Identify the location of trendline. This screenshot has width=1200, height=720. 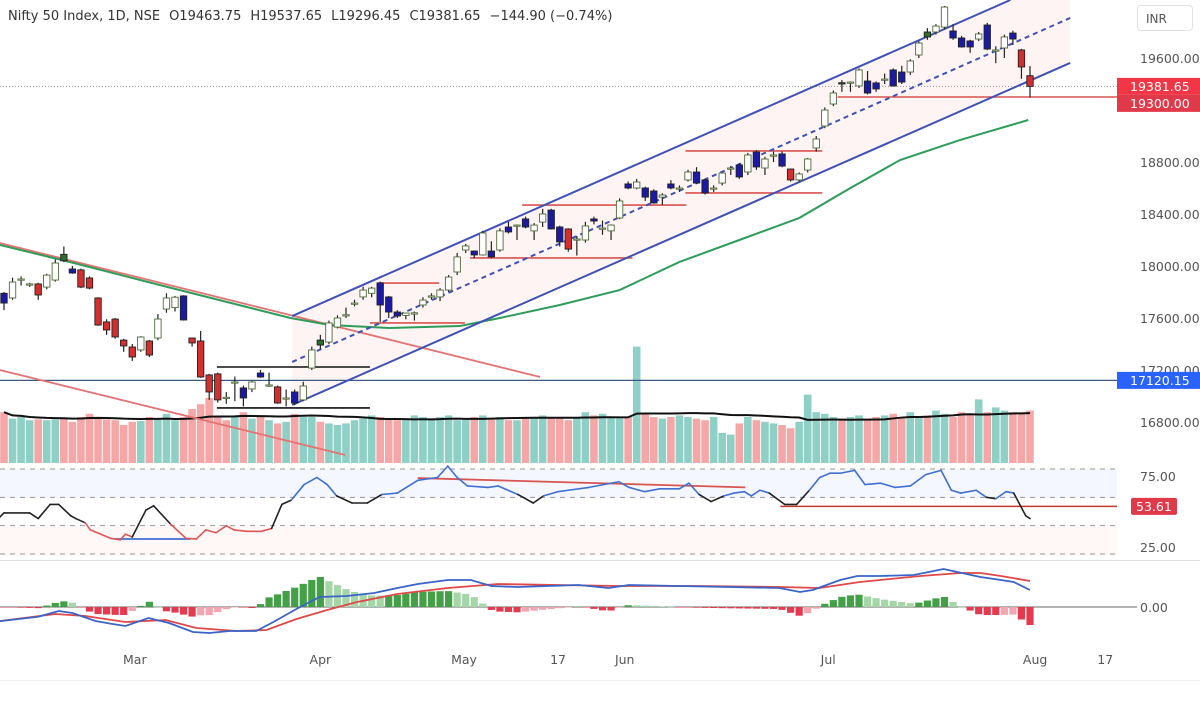
(173, 412).